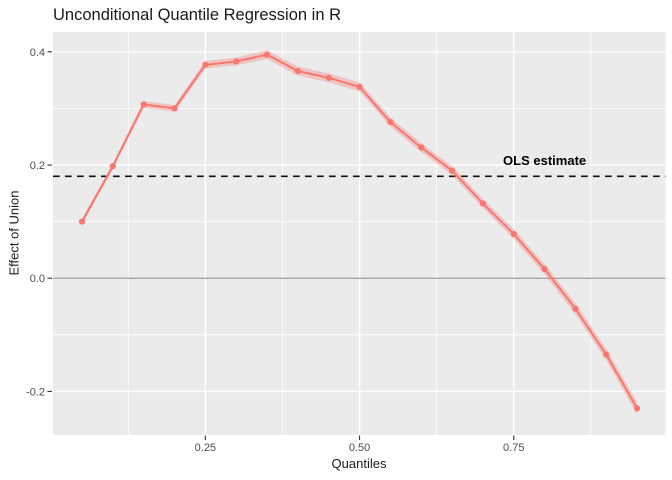 The image size is (672, 480). Describe the element at coordinates (544, 160) in the screenshot. I see `ols-estimate-label: OLS estimate` at that location.